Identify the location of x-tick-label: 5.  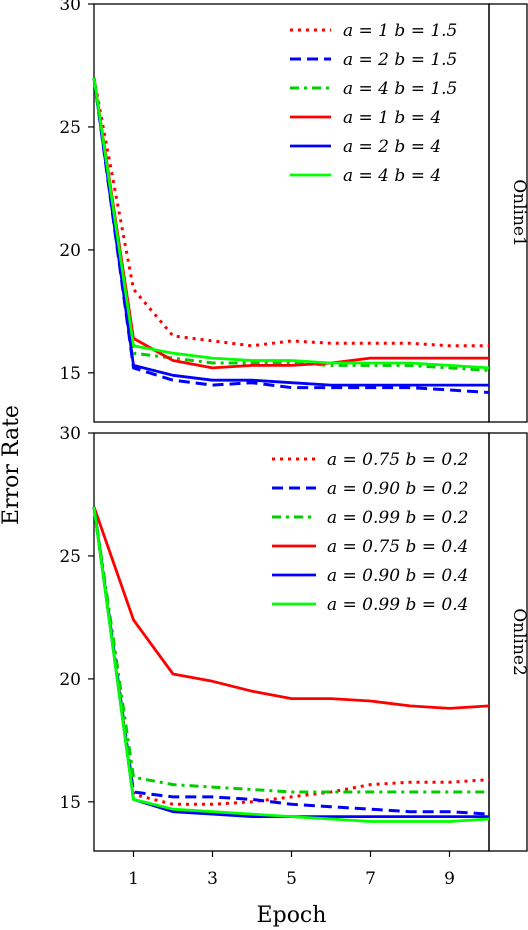
(291, 879).